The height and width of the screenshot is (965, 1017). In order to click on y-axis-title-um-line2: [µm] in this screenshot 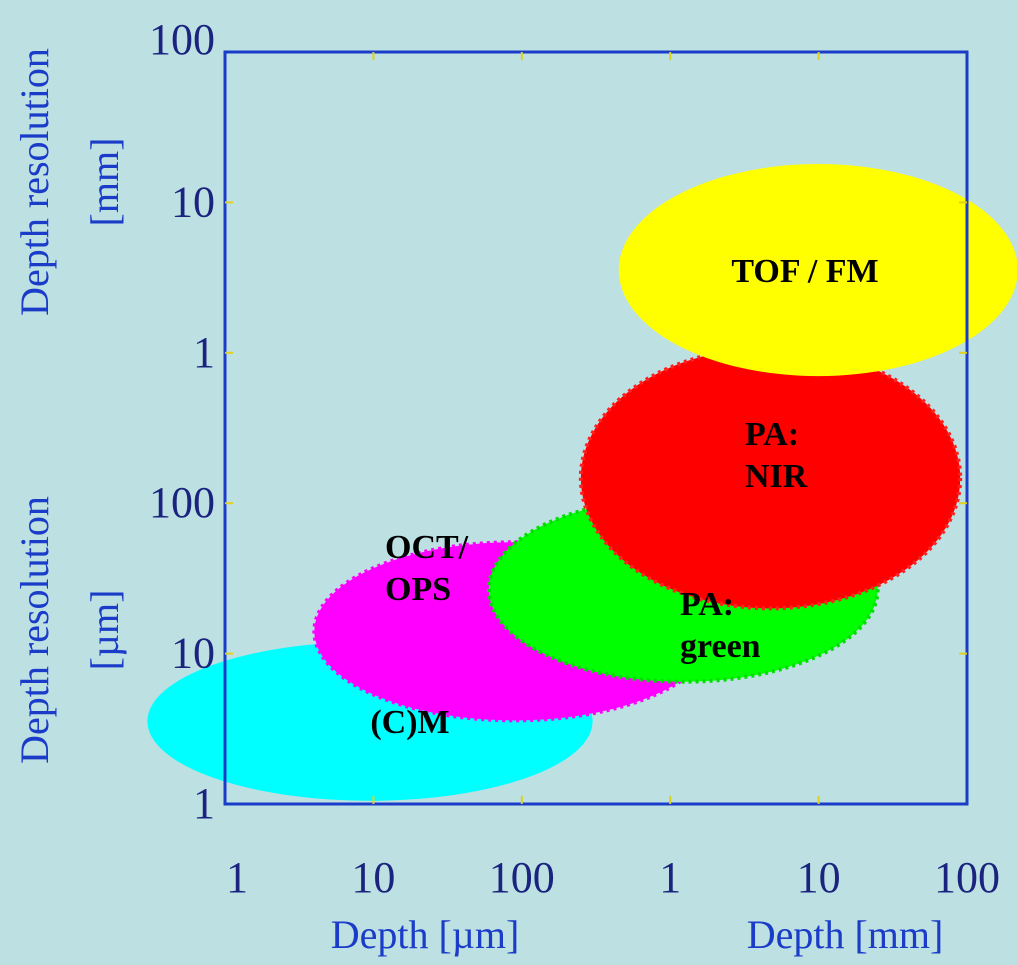, I will do `click(104, 630)`.